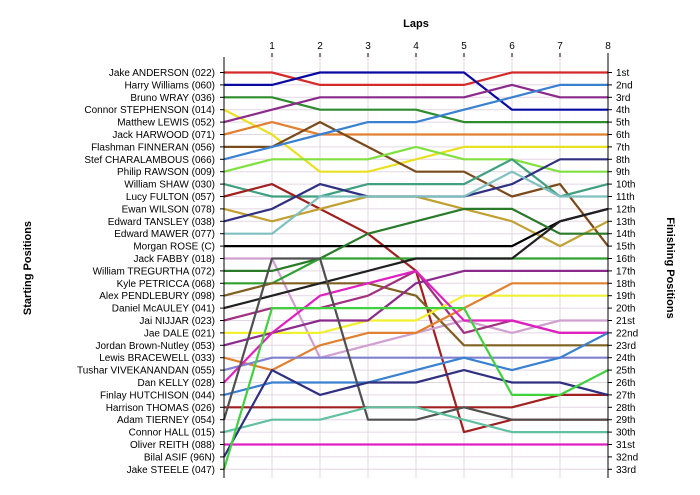  I want to click on finish-position-label: 29th, so click(625, 420).